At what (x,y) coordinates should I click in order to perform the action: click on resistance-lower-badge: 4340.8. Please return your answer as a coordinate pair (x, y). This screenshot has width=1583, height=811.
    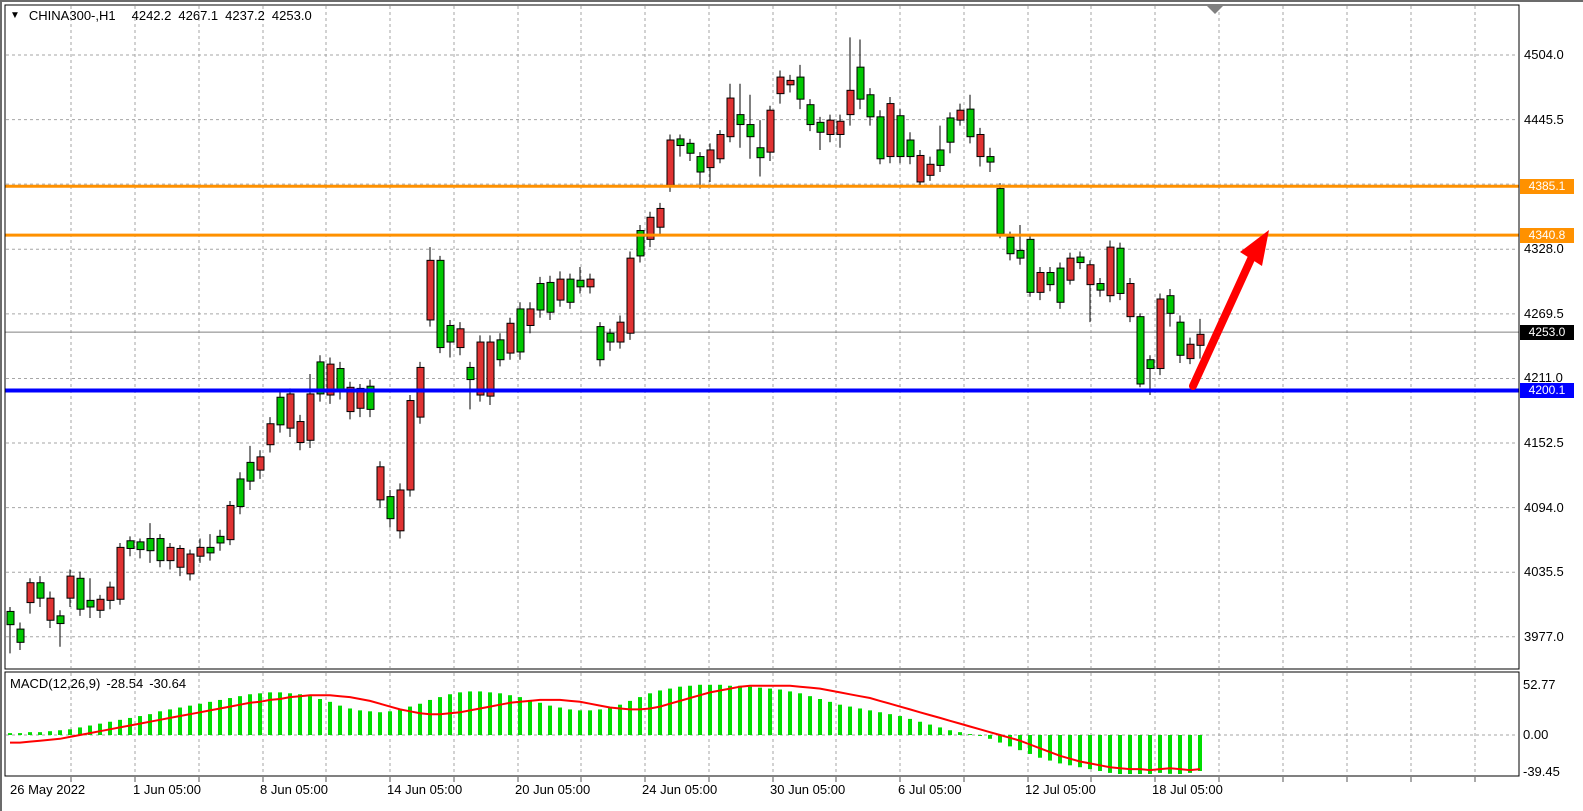
    Looking at the image, I should click on (1547, 235).